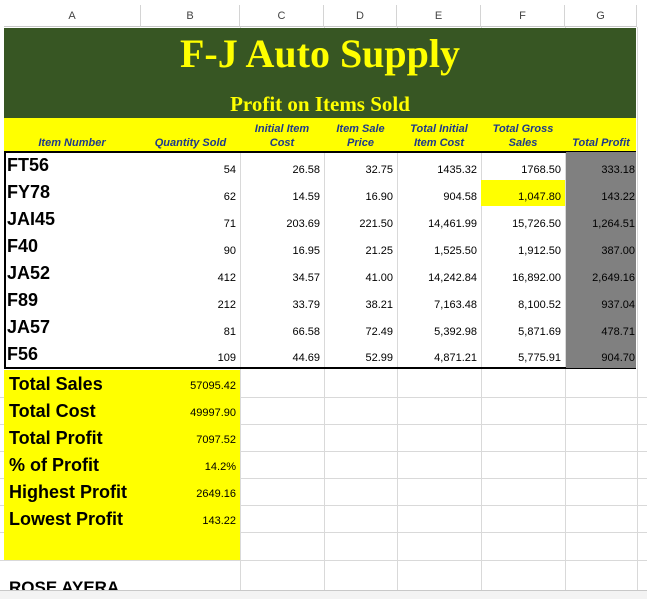 The width and height of the screenshot is (647, 599). I want to click on quantity-cell: 54, so click(229, 170).